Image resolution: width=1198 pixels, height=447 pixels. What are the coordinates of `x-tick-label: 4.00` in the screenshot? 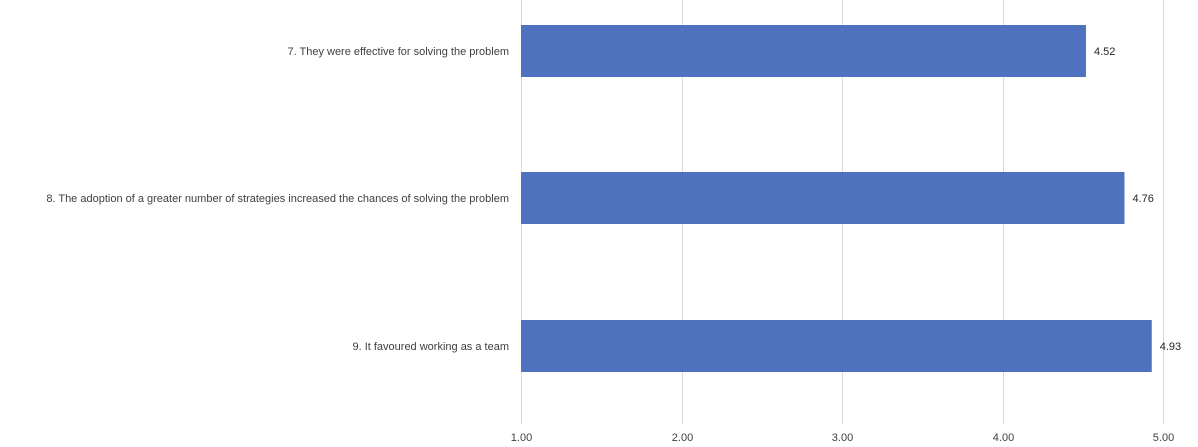 It's located at (1003, 438).